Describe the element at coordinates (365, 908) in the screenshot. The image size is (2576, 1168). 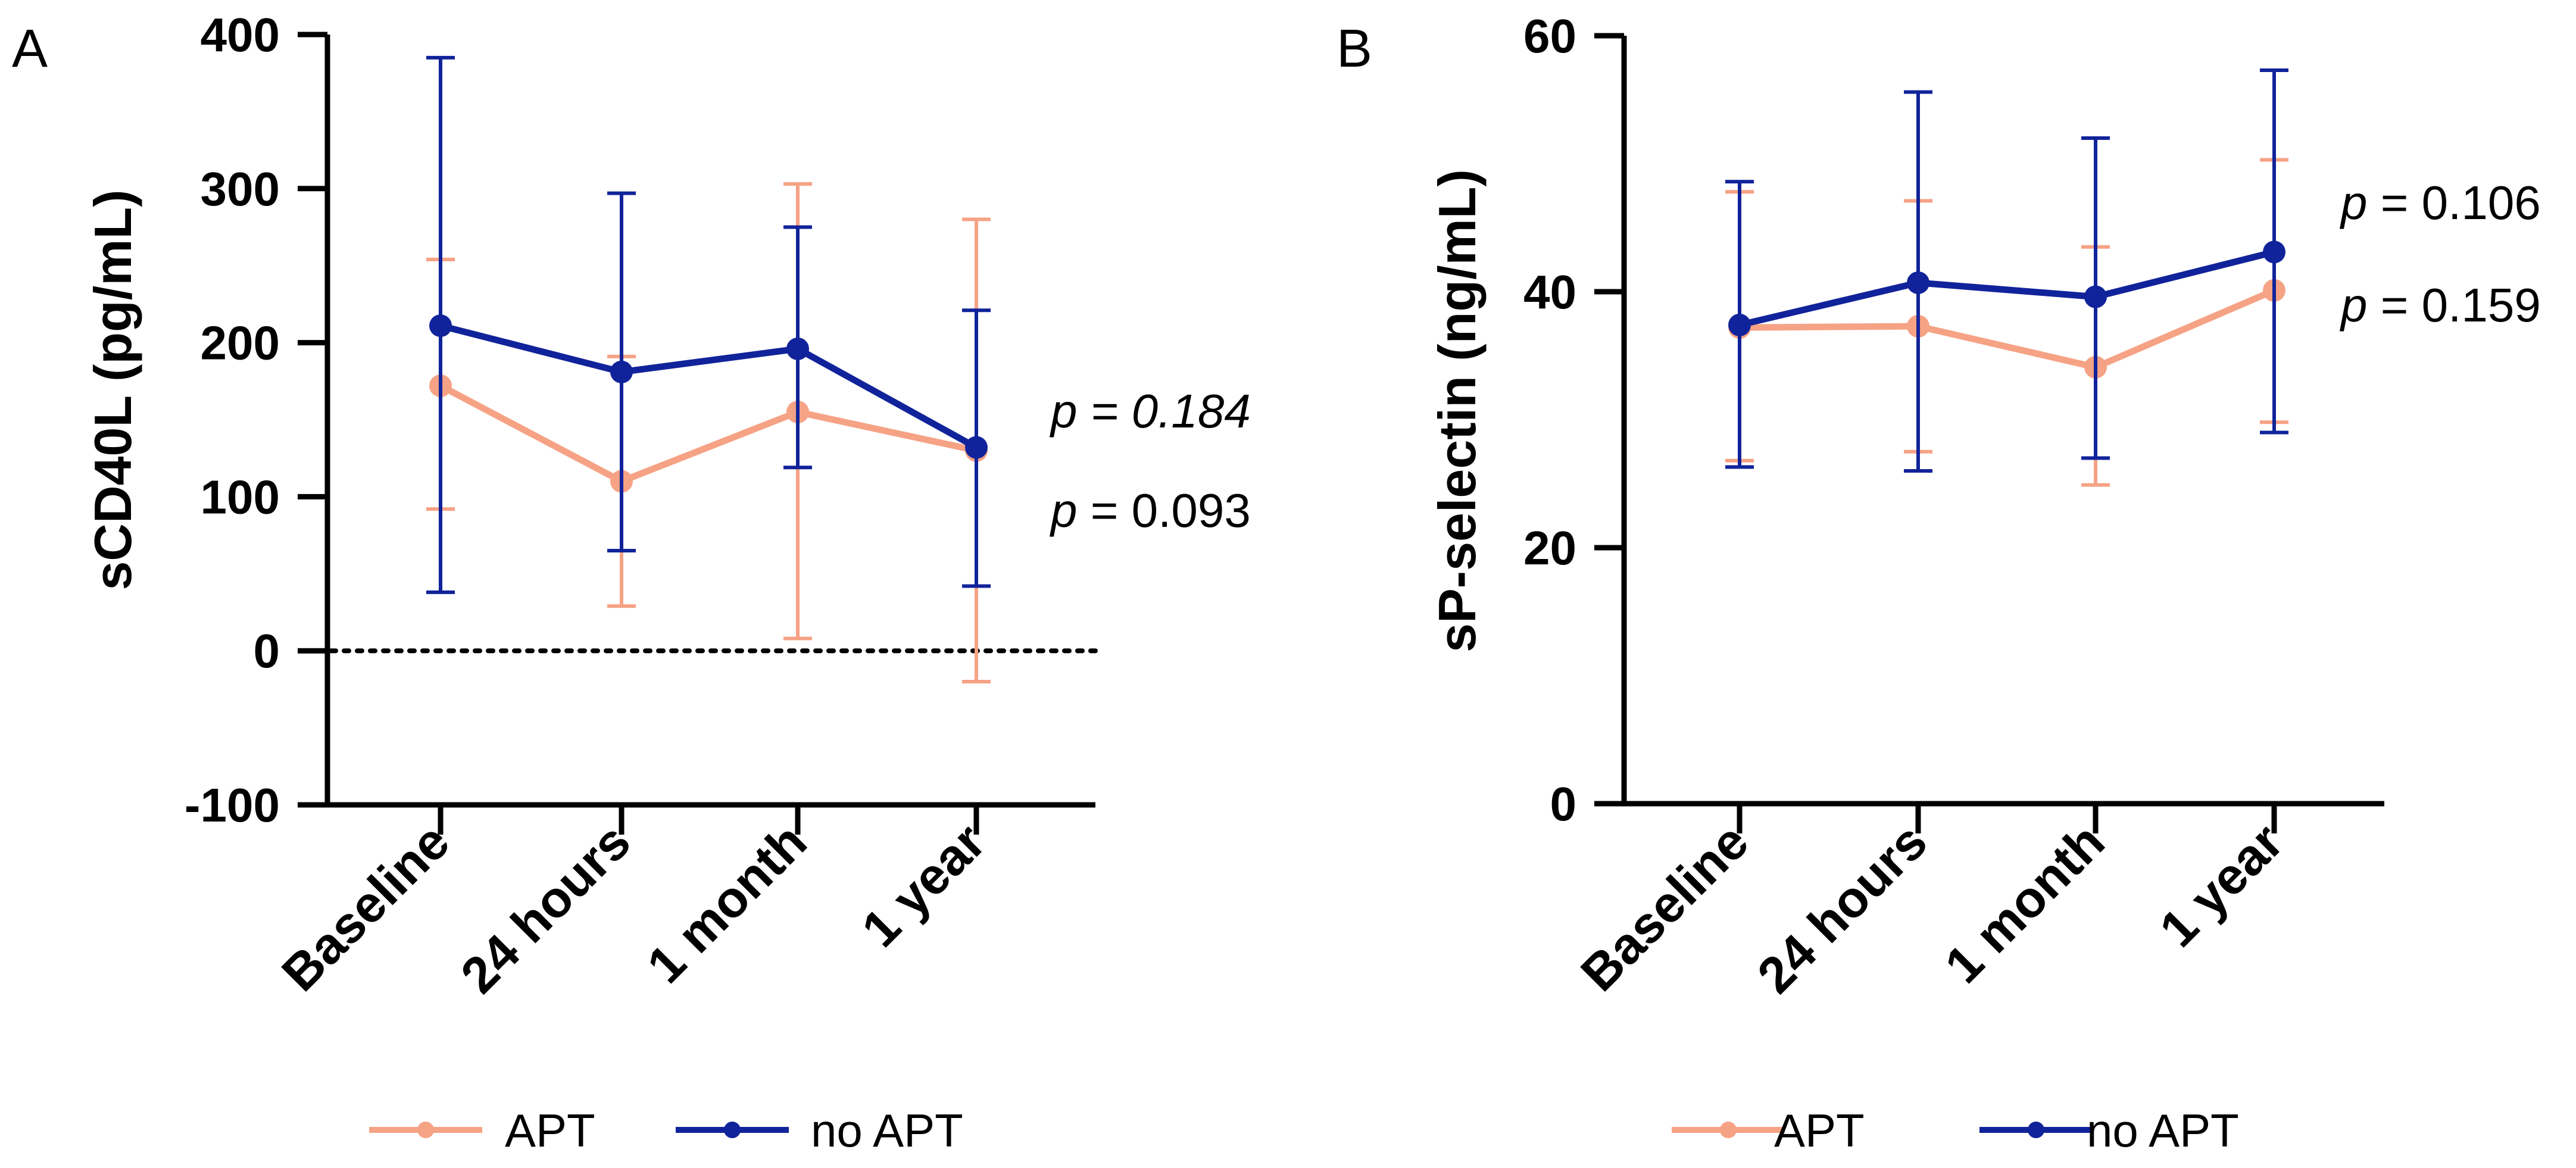
I see `panel-a-xtick-label: Baseline` at that location.